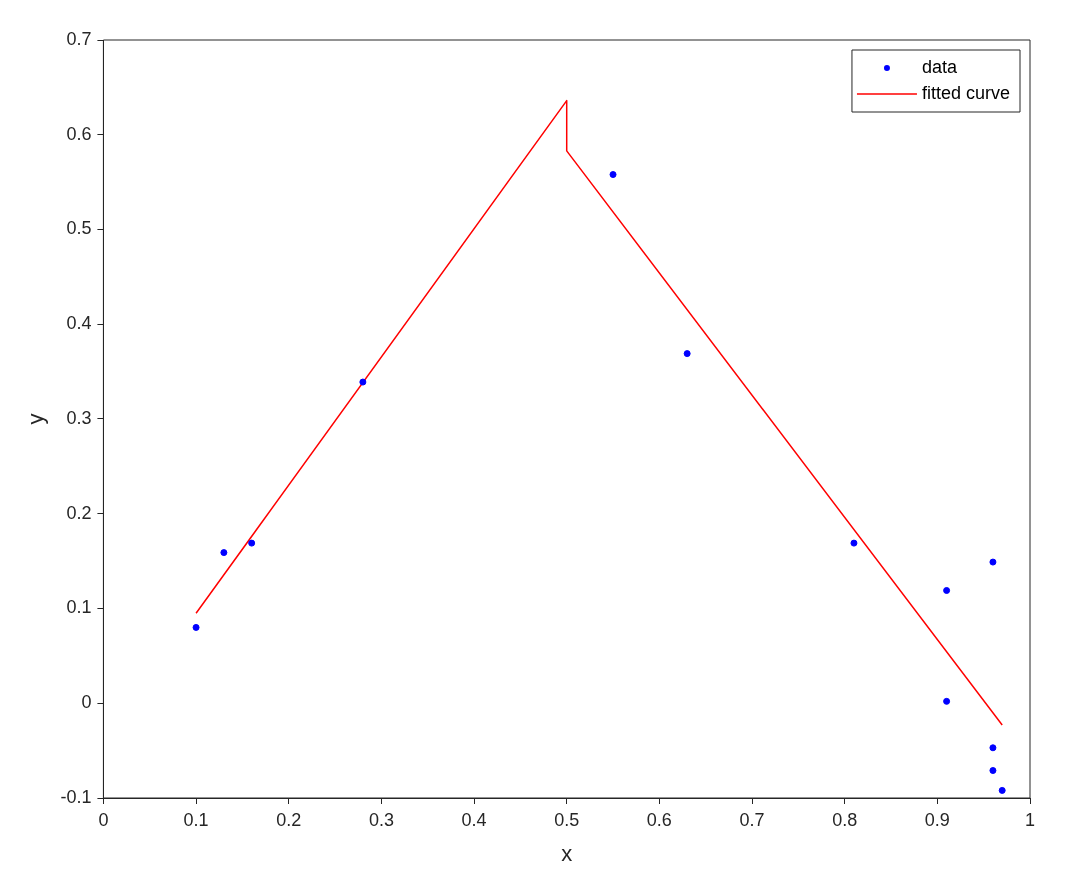 The height and width of the screenshot is (892, 1080). What do you see at coordinates (86, 702) in the screenshot?
I see `y-tick-label: 0` at bounding box center [86, 702].